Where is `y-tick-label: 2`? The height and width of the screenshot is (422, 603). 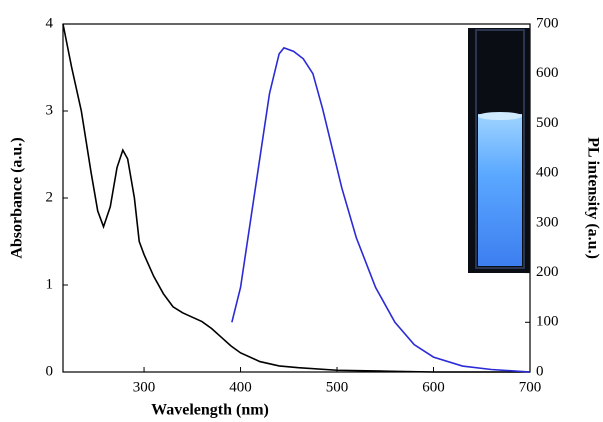
y-tick-label: 2 is located at coordinates (50, 197).